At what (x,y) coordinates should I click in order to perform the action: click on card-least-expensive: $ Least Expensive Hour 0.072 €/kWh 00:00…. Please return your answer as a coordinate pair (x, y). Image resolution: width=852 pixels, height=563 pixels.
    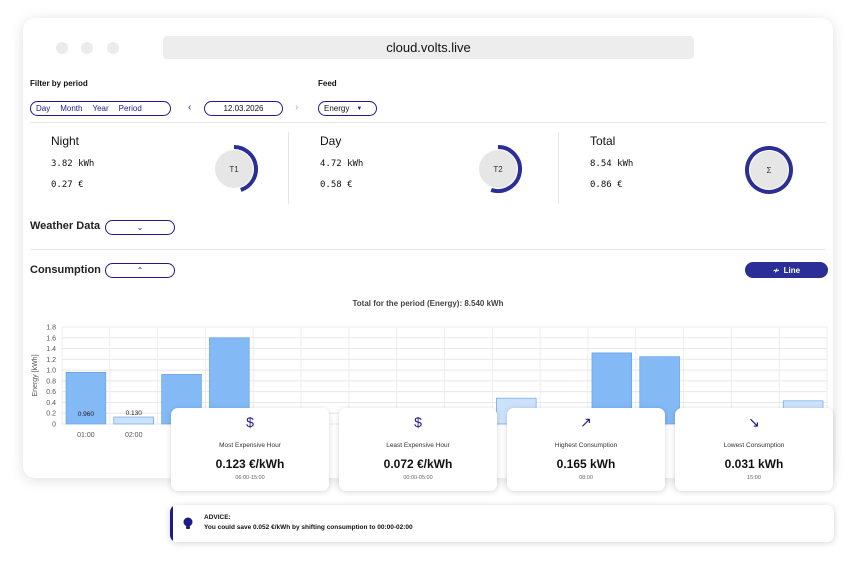
    Looking at the image, I should click on (418, 449).